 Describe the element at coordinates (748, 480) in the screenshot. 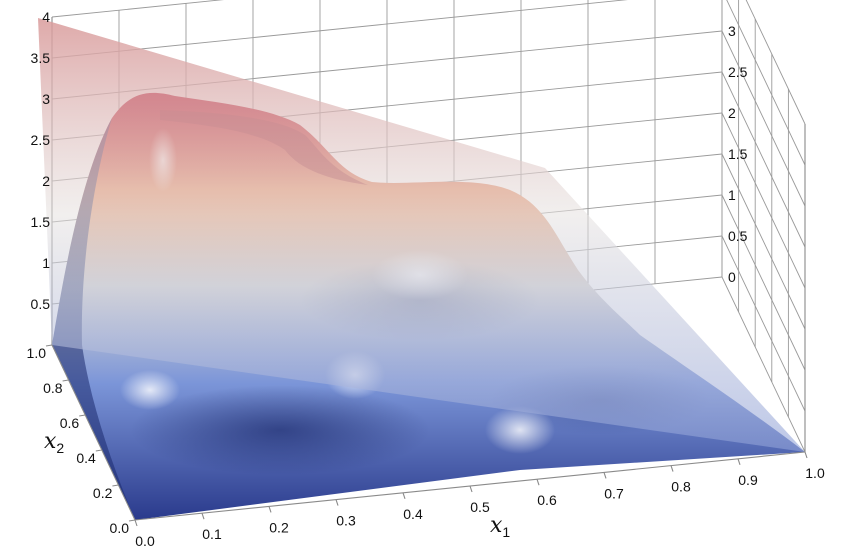

I see `x1-tick-label: 0.9` at that location.